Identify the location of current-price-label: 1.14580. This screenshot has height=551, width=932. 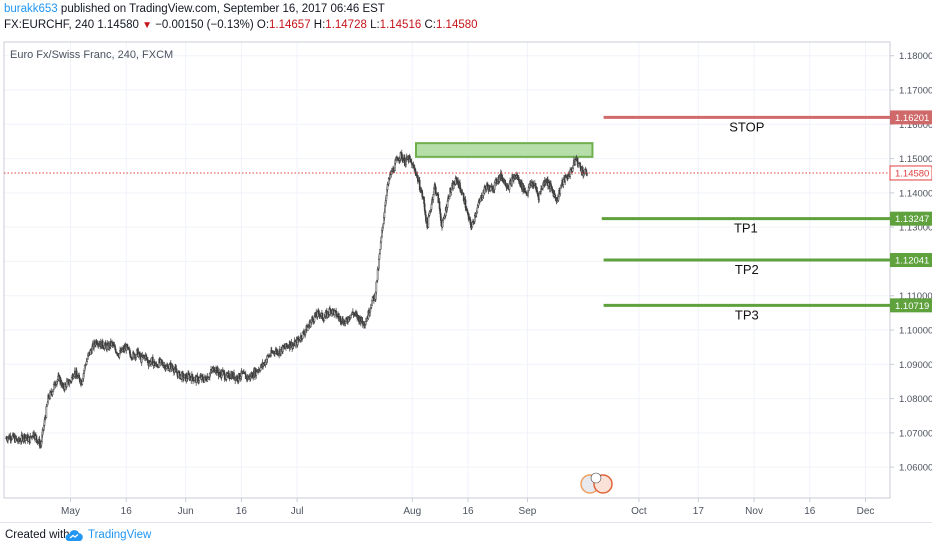
(912, 173).